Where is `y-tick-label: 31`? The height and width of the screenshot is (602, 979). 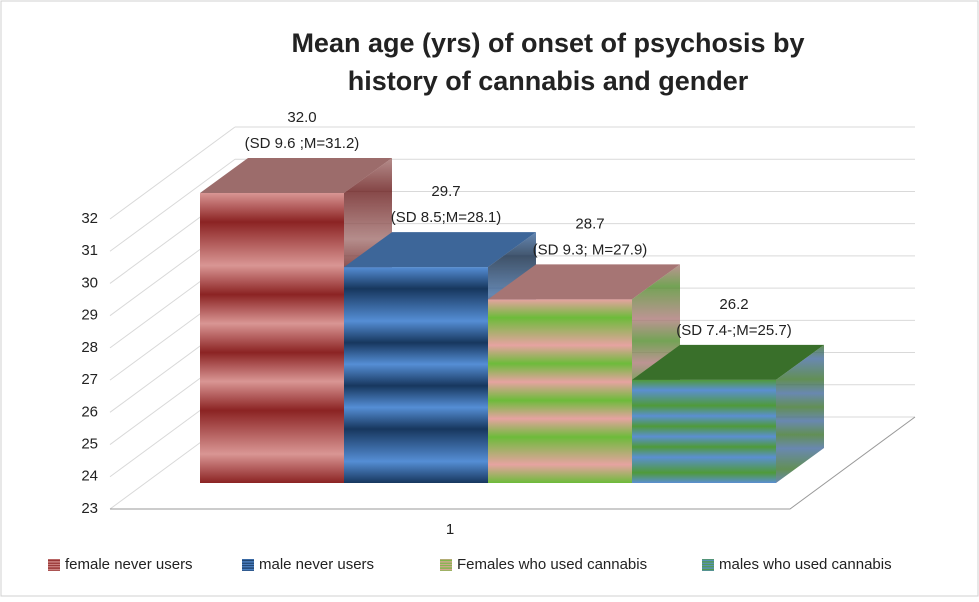
y-tick-label: 31 is located at coordinates (89, 250).